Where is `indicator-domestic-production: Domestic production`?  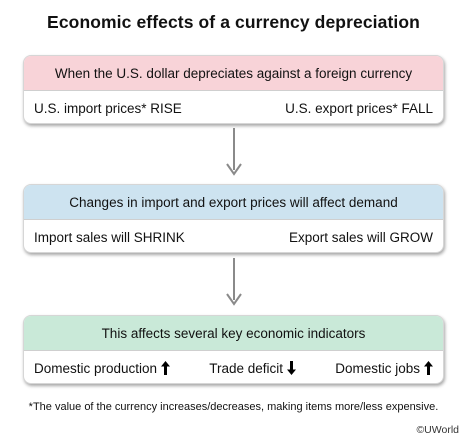
indicator-domestic-production: Domestic production is located at coordinates (102, 368).